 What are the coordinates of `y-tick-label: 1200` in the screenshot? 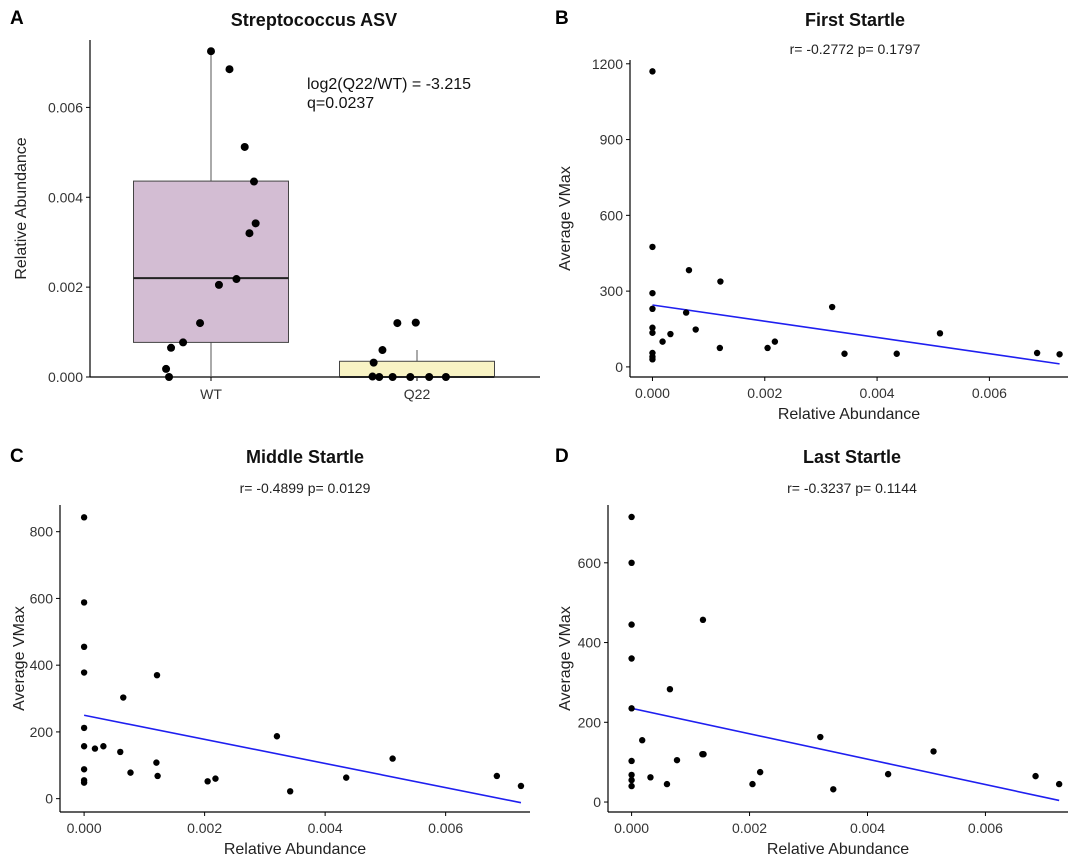 It's located at (607, 64).